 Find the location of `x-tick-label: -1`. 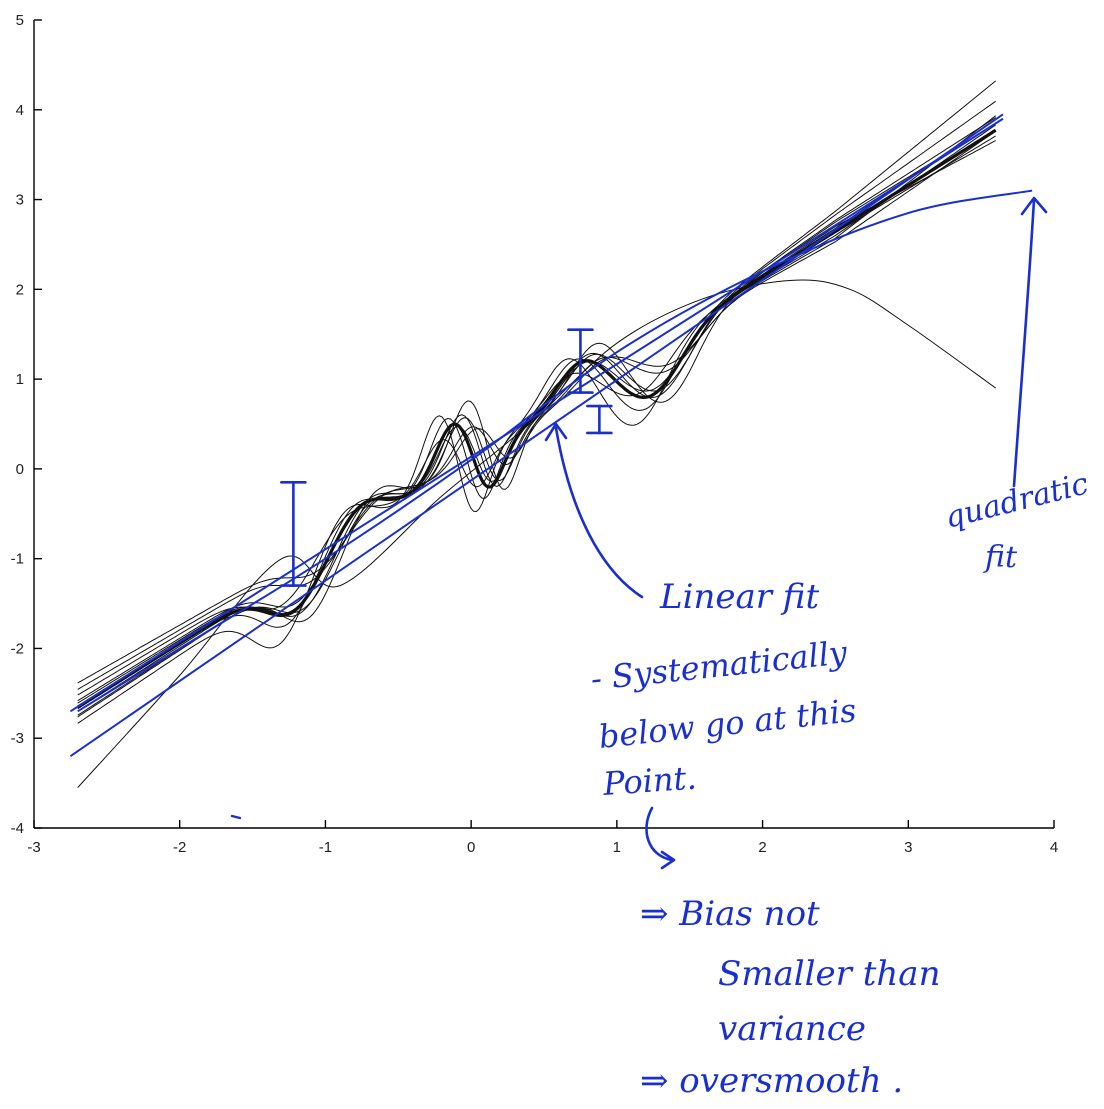

x-tick-label: -1 is located at coordinates (325, 847).